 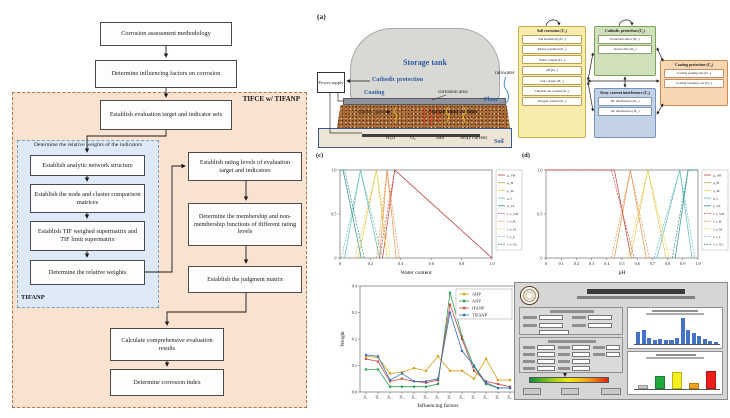 What do you see at coordinates (354, 312) in the screenshot?
I see `svg-text: 0.3` at bounding box center [354, 312].